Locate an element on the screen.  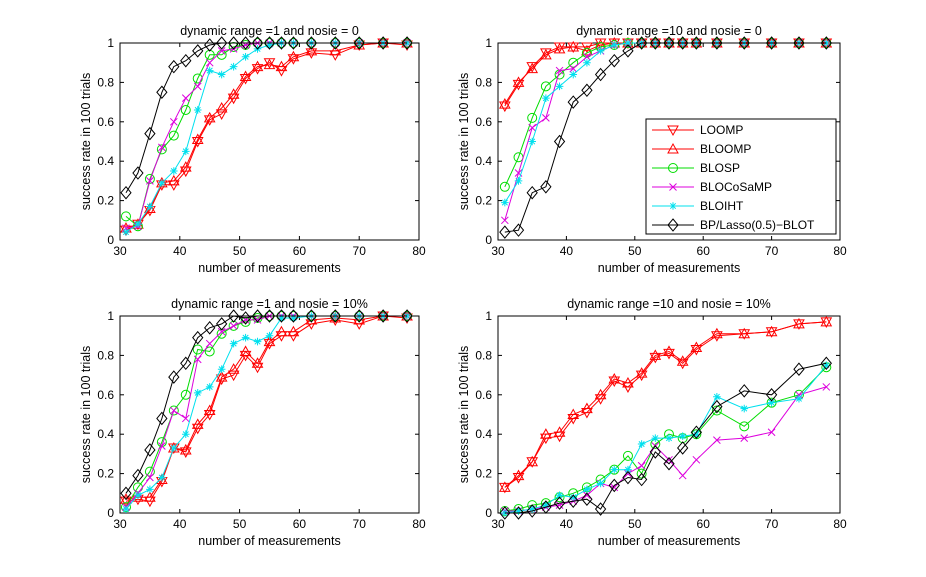
legend-label: BLOSP is located at coordinates (720, 168).